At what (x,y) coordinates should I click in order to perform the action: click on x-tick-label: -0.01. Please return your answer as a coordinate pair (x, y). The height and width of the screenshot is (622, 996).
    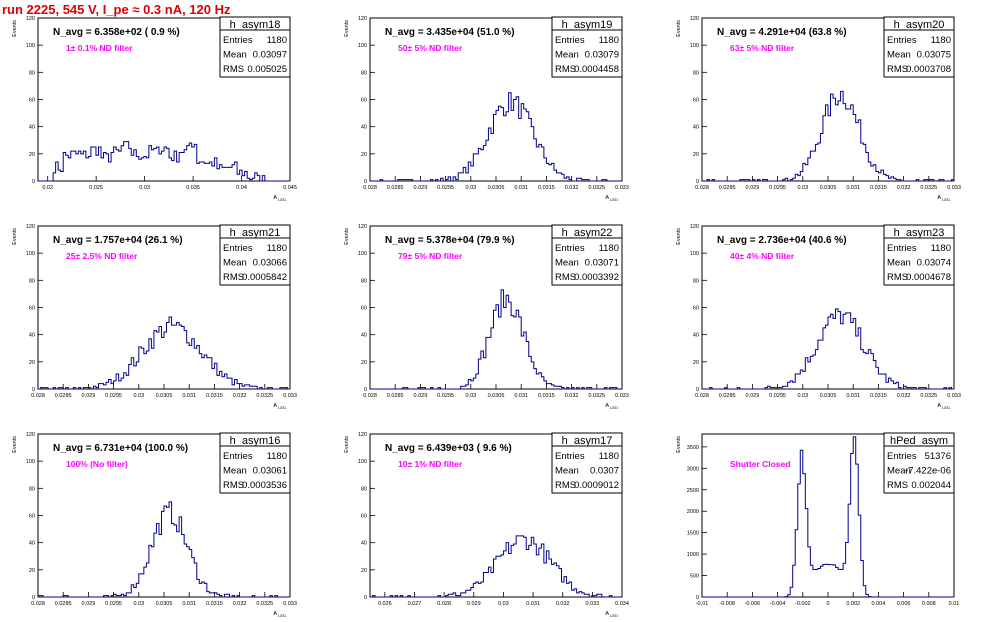
    Looking at the image, I should click on (702, 604).